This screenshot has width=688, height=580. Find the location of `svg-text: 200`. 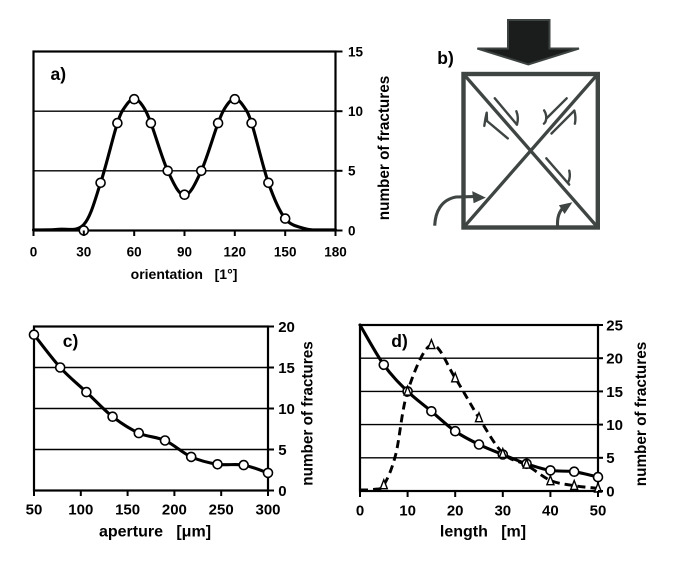

svg-text: 200 is located at coordinates (174, 510).